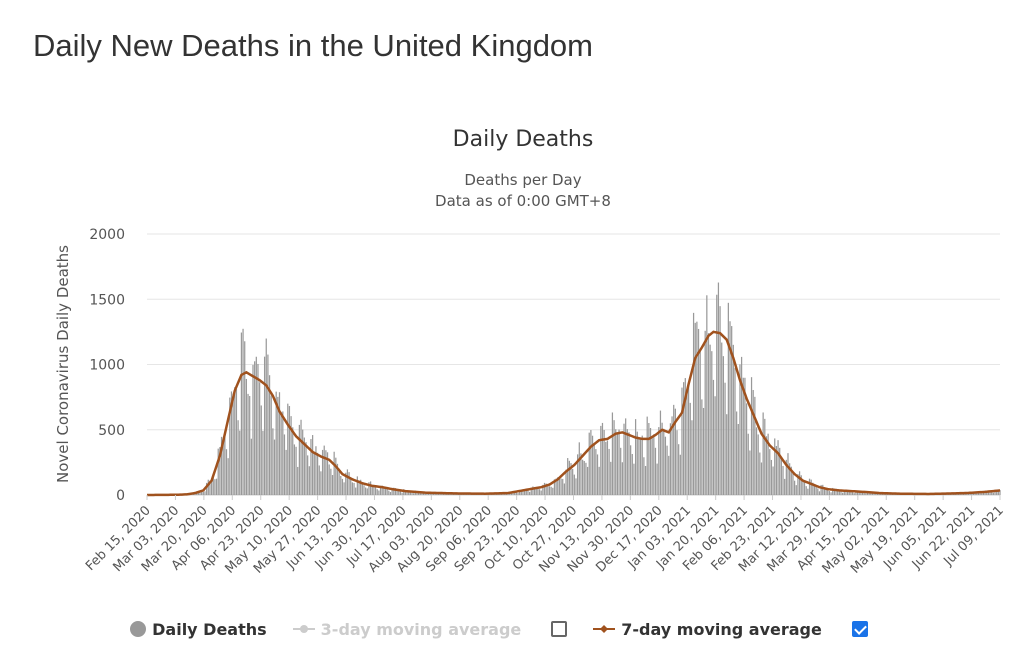 The height and width of the screenshot is (663, 1024). Describe the element at coordinates (859, 629) in the screenshot. I see `toggle-7-day-average-checkbox` at that location.